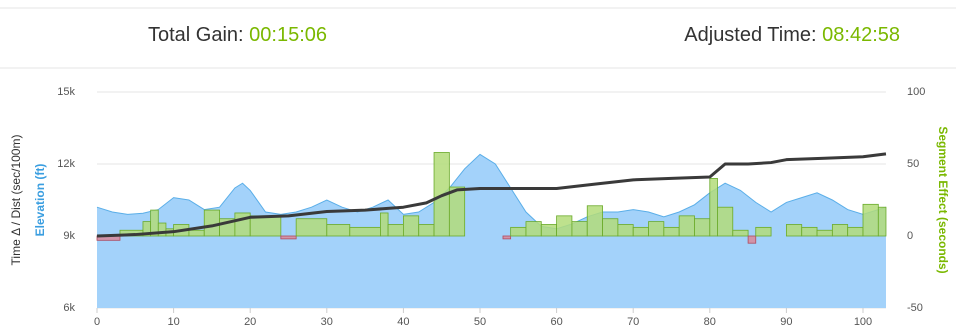 The height and width of the screenshot is (334, 956). What do you see at coordinates (327, 322) in the screenshot?
I see `x-tick-label: 30` at bounding box center [327, 322].